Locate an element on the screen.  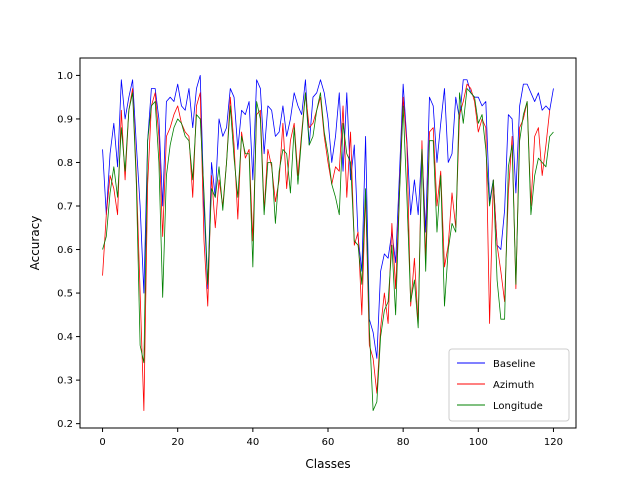
y-tick-label: 0.4 is located at coordinates (65, 337).